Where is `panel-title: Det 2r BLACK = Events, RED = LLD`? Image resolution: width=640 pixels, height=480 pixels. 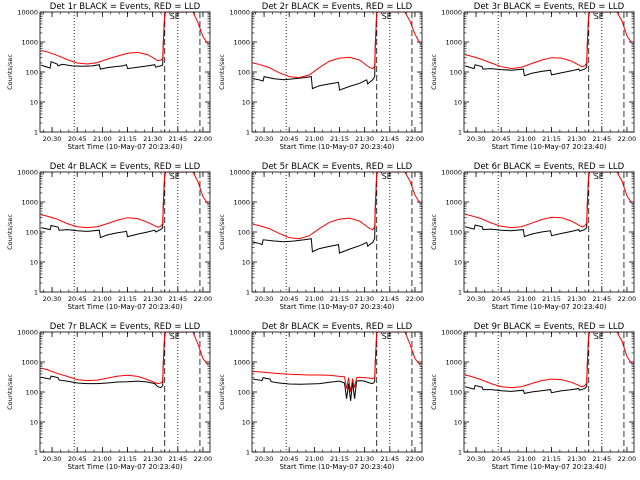 panel-title: Det 2r BLACK = Events, RED = LLD is located at coordinates (337, 7).